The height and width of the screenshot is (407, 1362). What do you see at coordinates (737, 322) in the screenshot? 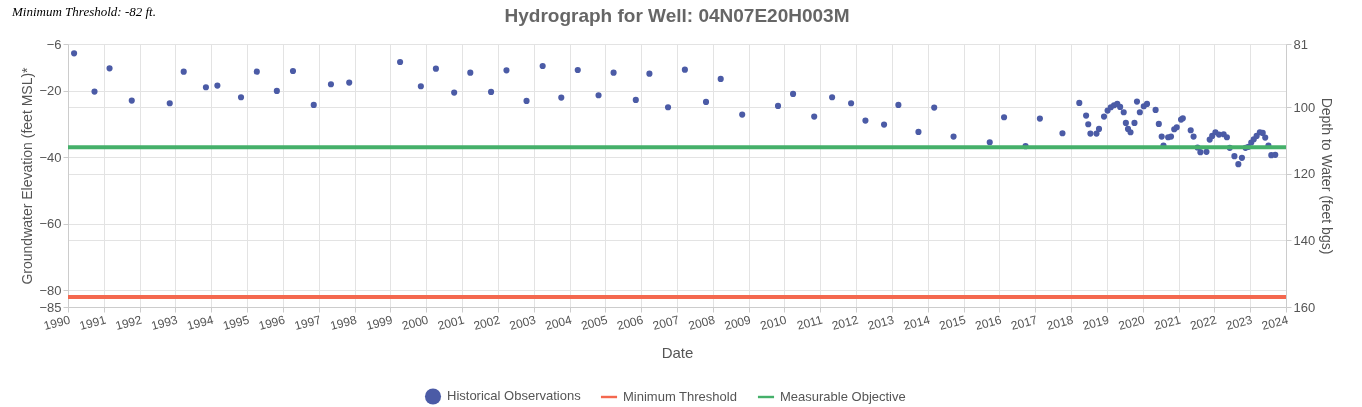
I see `x-tick-label: 2009` at bounding box center [737, 322].